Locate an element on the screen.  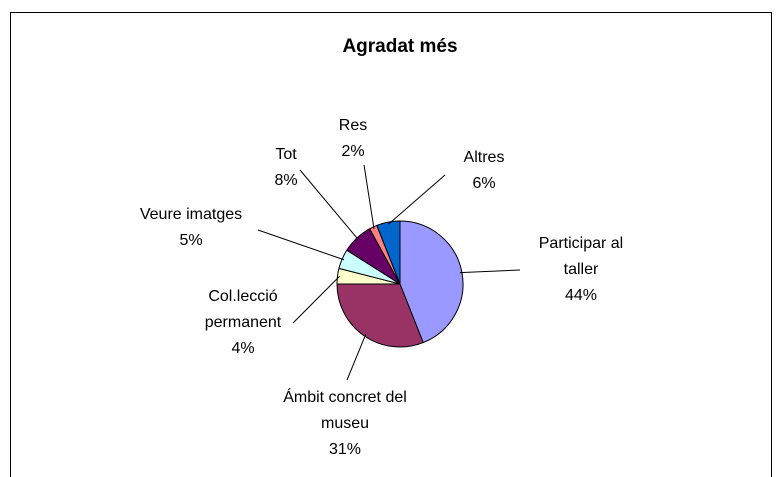
value-label: 31% is located at coordinates (345, 449).